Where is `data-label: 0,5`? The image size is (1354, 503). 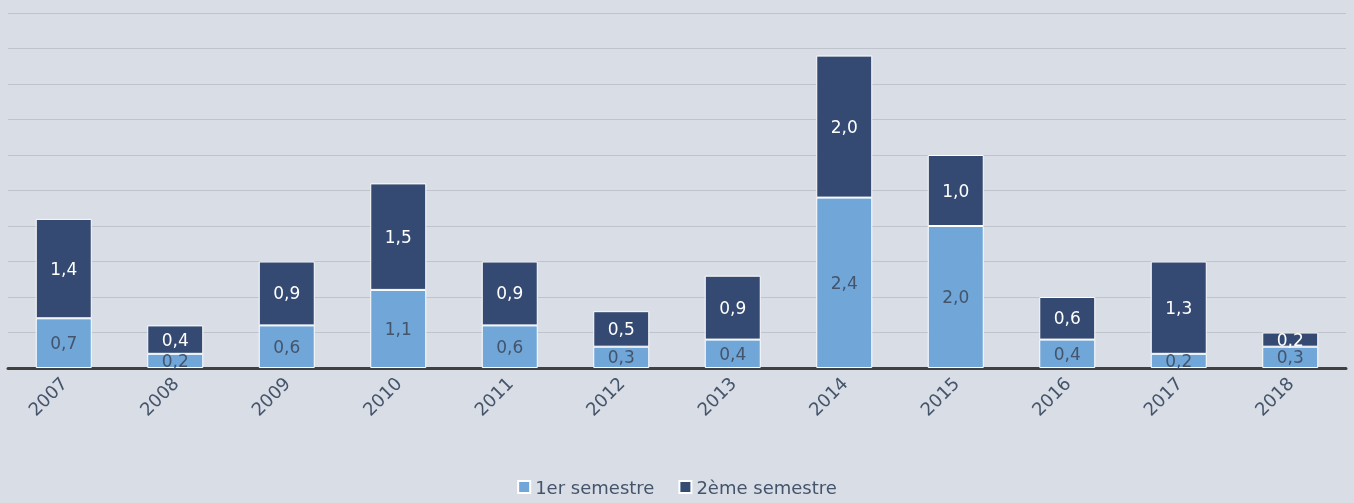 data-label: 0,5 is located at coordinates (621, 328).